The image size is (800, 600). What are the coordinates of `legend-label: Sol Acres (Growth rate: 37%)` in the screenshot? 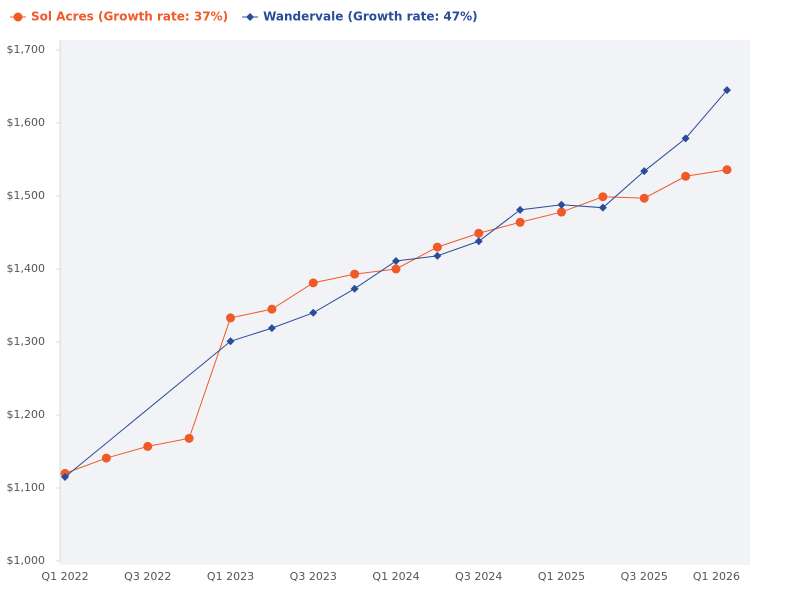 It's located at (129, 17).